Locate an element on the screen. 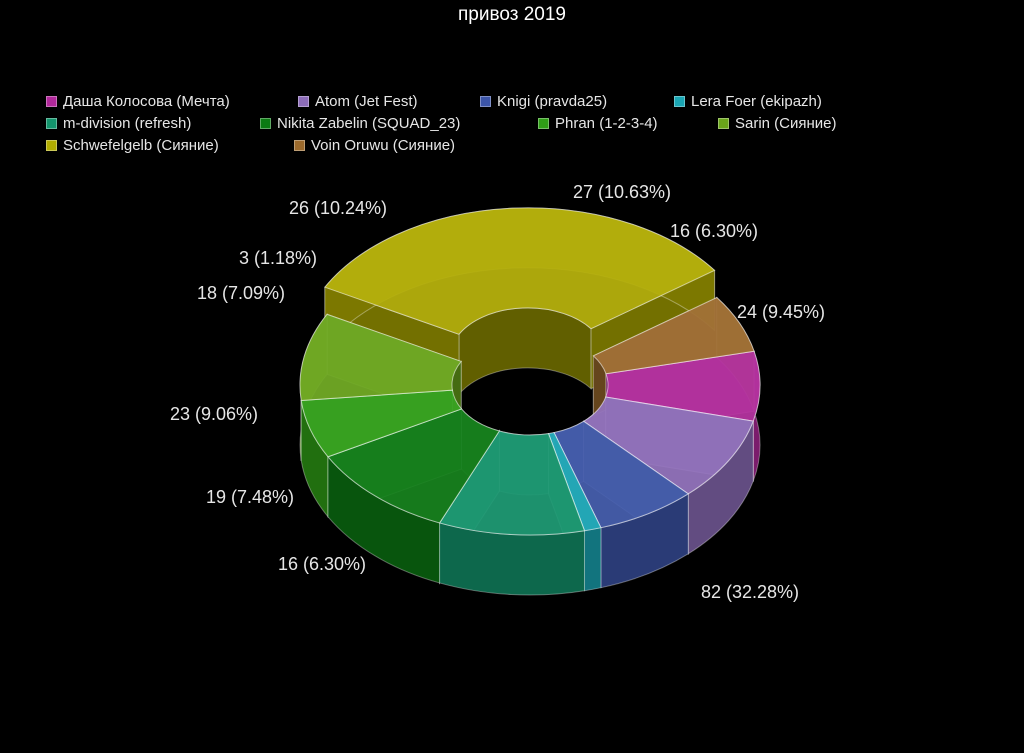 This screenshot has width=1024, height=753. legend-item: Lera Foer (ekipazh) is located at coordinates (774, 101).